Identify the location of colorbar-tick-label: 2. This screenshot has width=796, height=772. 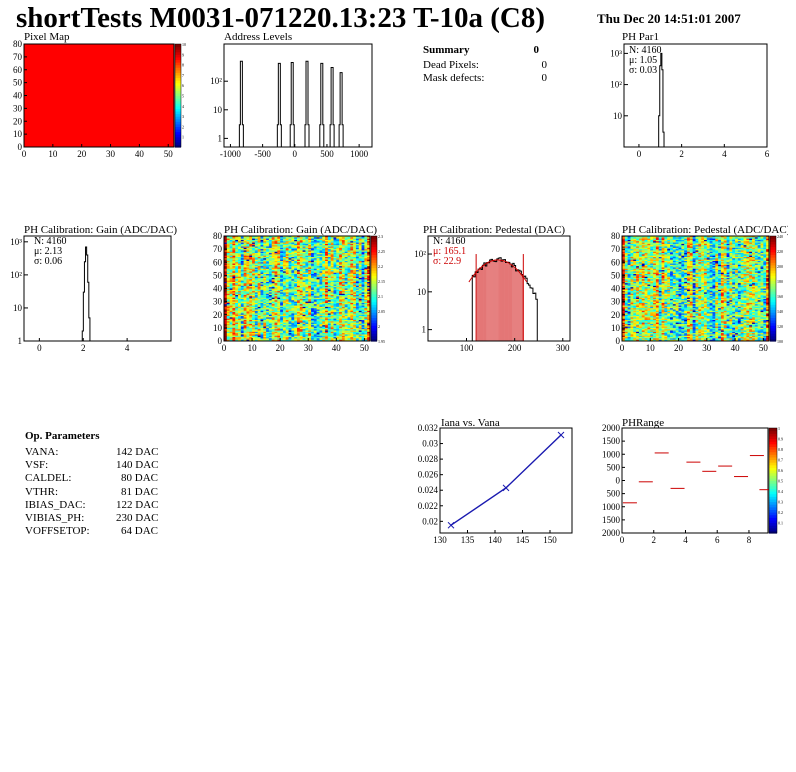
(183, 126).